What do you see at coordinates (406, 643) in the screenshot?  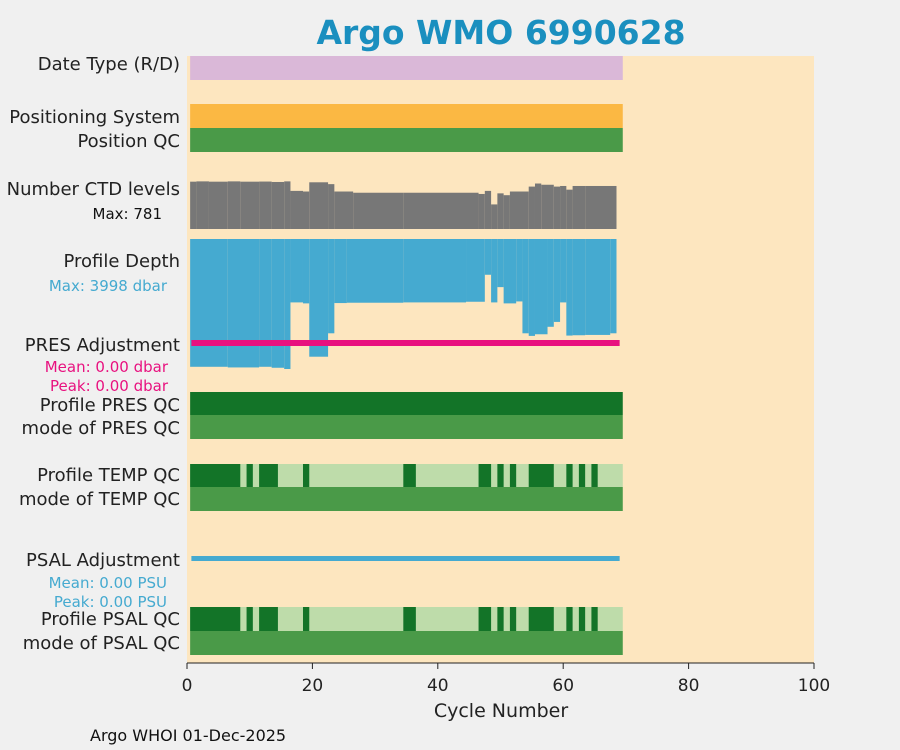 I see `mode-psal-qc-bar` at bounding box center [406, 643].